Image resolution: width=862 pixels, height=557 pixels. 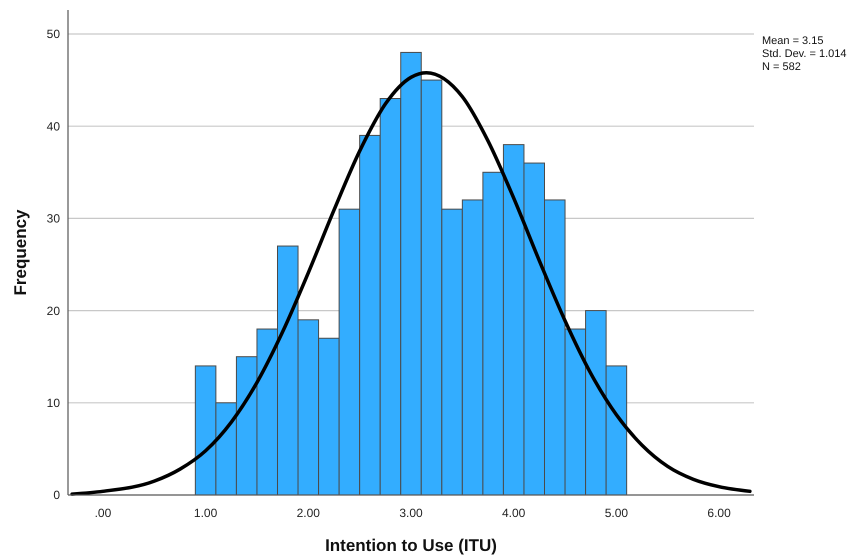 What do you see at coordinates (53, 219) in the screenshot?
I see `y-tick-label: 30` at bounding box center [53, 219].